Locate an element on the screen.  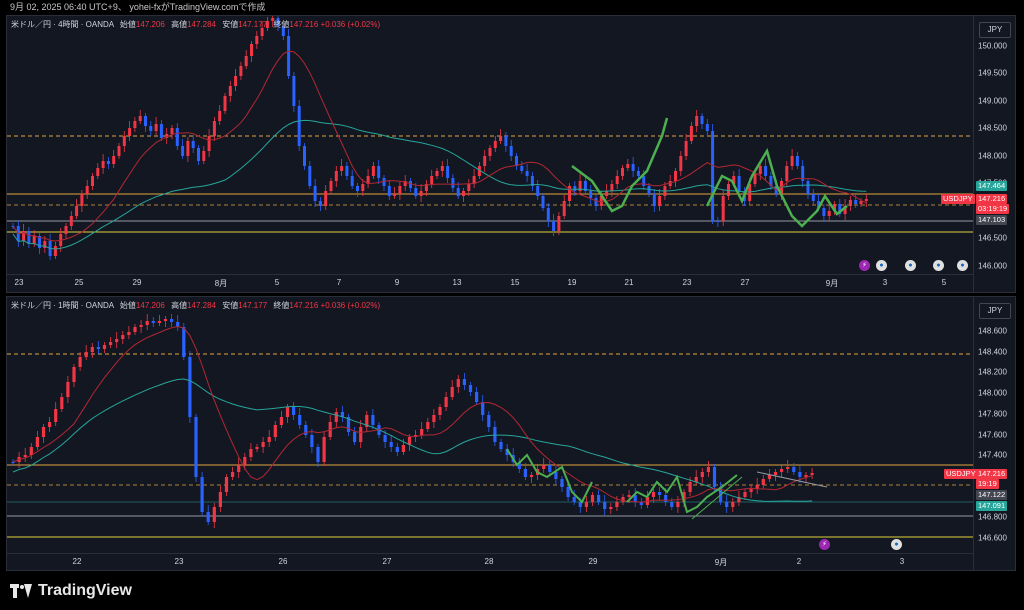
time-tick-label: 25 is located at coordinates (79, 282).